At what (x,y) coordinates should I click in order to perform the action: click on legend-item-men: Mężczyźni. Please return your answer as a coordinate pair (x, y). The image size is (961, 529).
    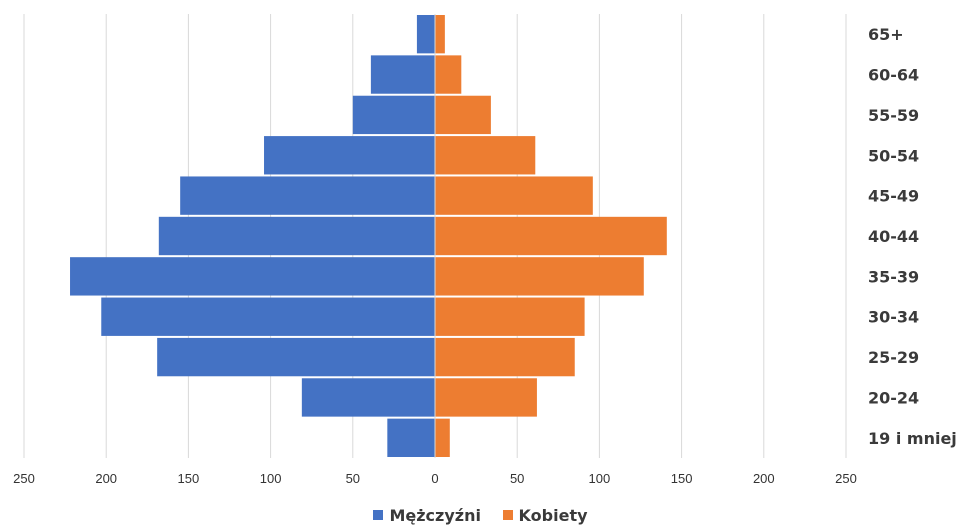
    Looking at the image, I should click on (427, 515).